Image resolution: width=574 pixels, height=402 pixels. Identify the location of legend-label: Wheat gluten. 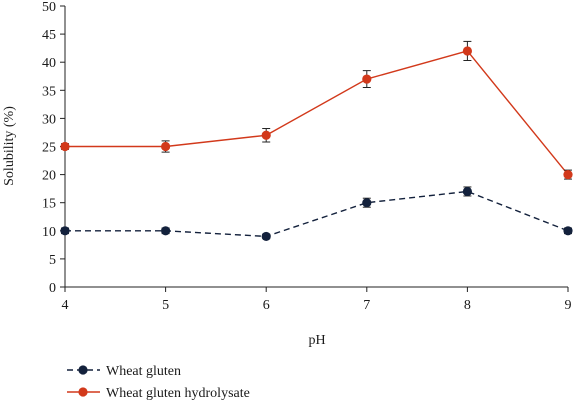
(143, 371).